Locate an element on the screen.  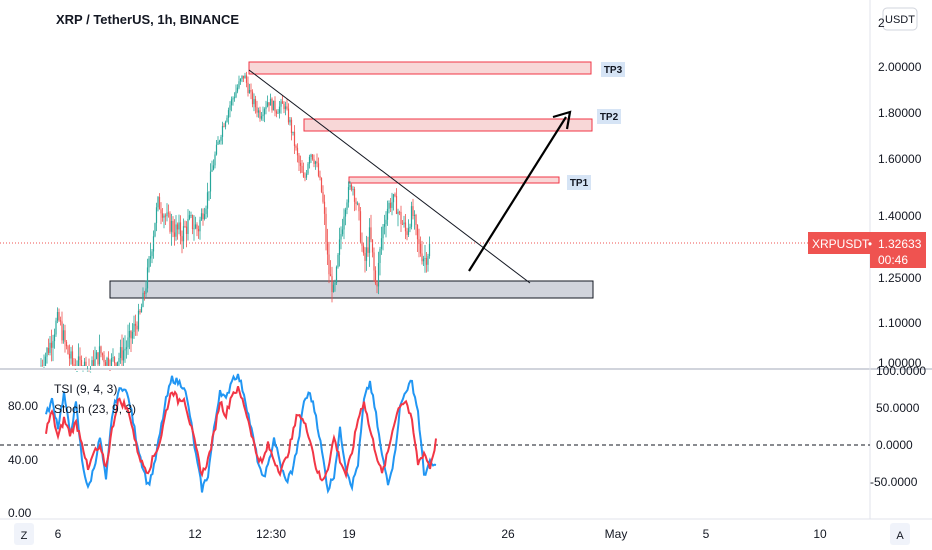
indicator-right-tick: -50.0000 is located at coordinates (894, 482).